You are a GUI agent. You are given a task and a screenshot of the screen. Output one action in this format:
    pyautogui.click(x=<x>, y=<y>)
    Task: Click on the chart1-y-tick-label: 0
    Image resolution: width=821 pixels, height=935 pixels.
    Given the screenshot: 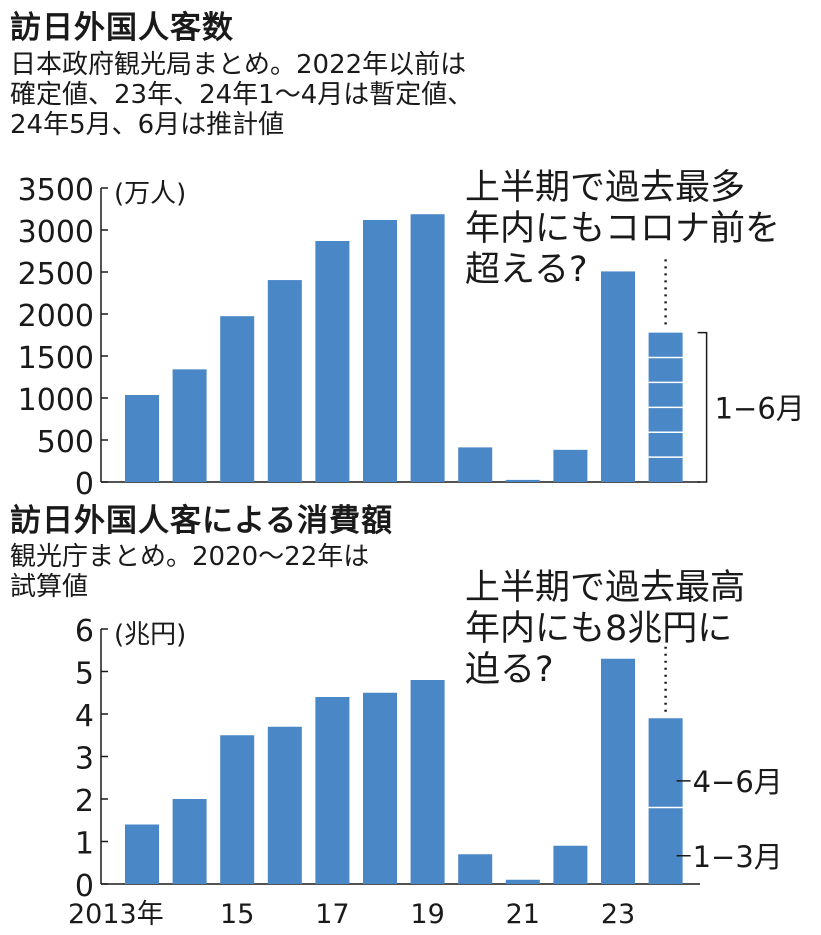 What is the action you would take?
    pyautogui.click(x=84, y=484)
    